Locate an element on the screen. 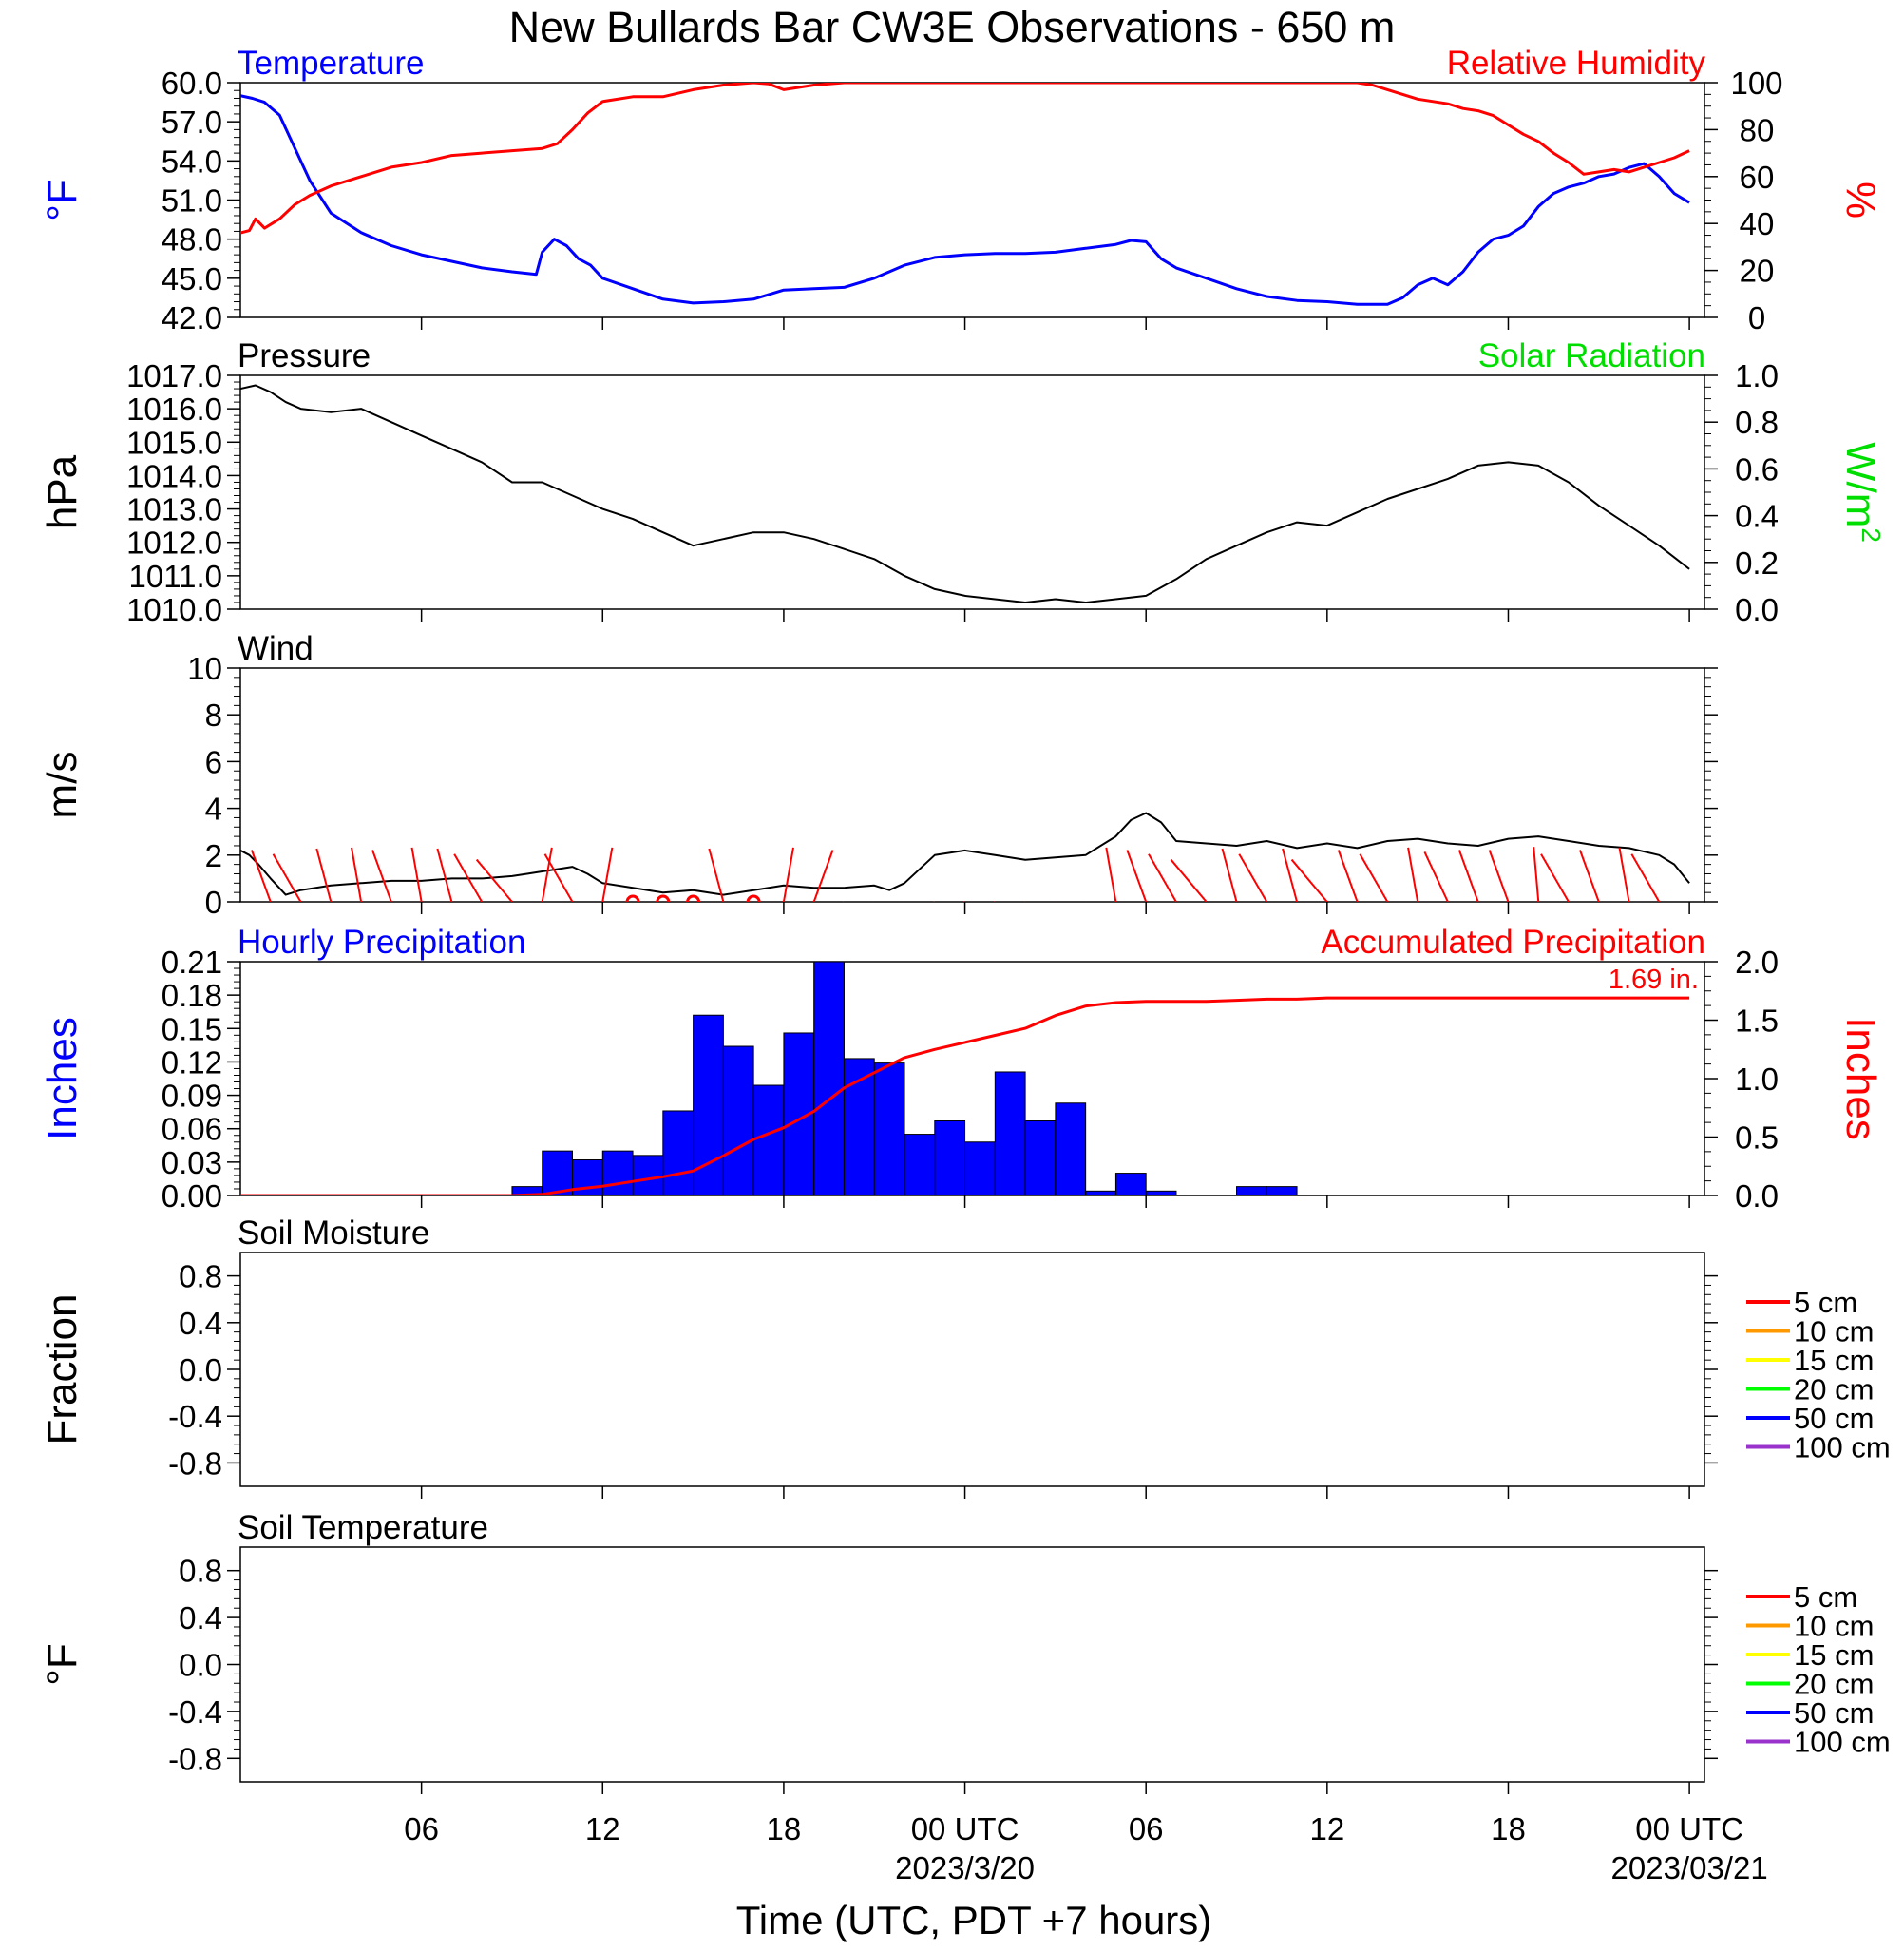 The height and width of the screenshot is (1951, 1904). x-tick-label: 12 is located at coordinates (602, 1828).